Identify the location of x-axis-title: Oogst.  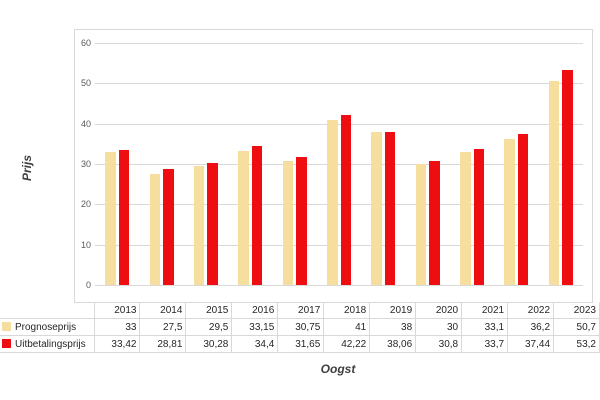
(338, 369).